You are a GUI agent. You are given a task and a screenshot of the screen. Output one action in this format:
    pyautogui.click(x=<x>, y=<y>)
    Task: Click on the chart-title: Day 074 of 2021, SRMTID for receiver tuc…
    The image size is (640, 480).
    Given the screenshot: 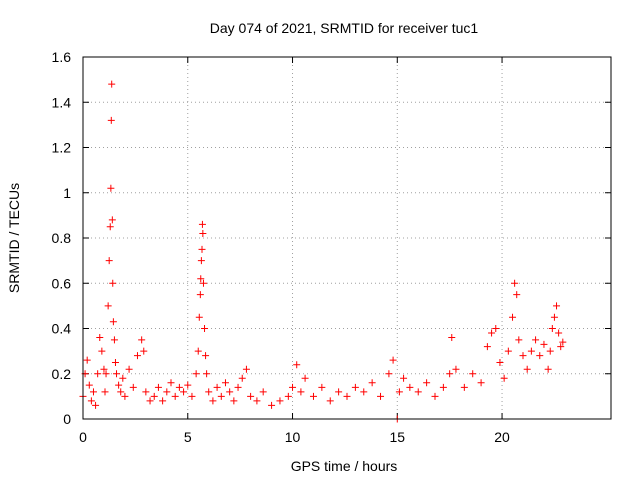 What is the action you would take?
    pyautogui.click(x=344, y=28)
    